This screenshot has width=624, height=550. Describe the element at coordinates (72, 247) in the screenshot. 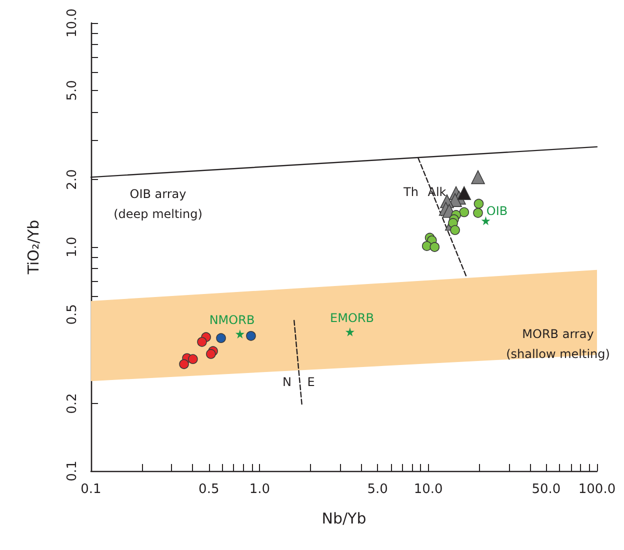

I see `y-tick-label: 1.0` at that location.